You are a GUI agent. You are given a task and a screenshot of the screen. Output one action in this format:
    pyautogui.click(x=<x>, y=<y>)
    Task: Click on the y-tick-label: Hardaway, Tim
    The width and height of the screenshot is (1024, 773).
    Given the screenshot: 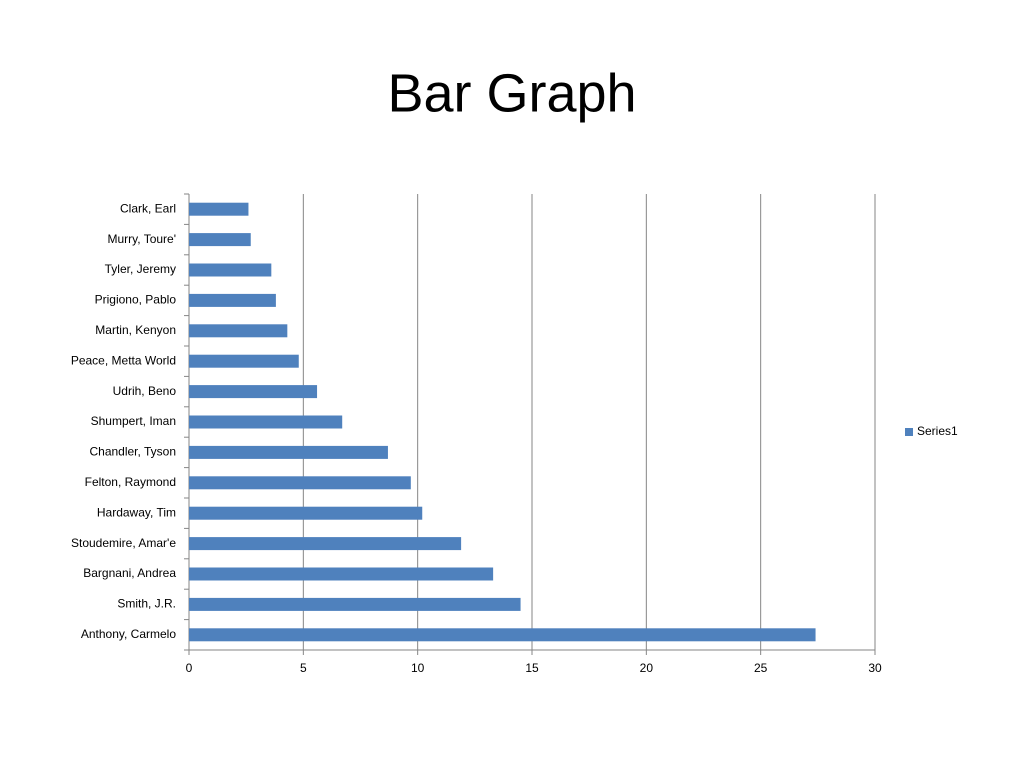 What is the action you would take?
    pyautogui.click(x=136, y=512)
    